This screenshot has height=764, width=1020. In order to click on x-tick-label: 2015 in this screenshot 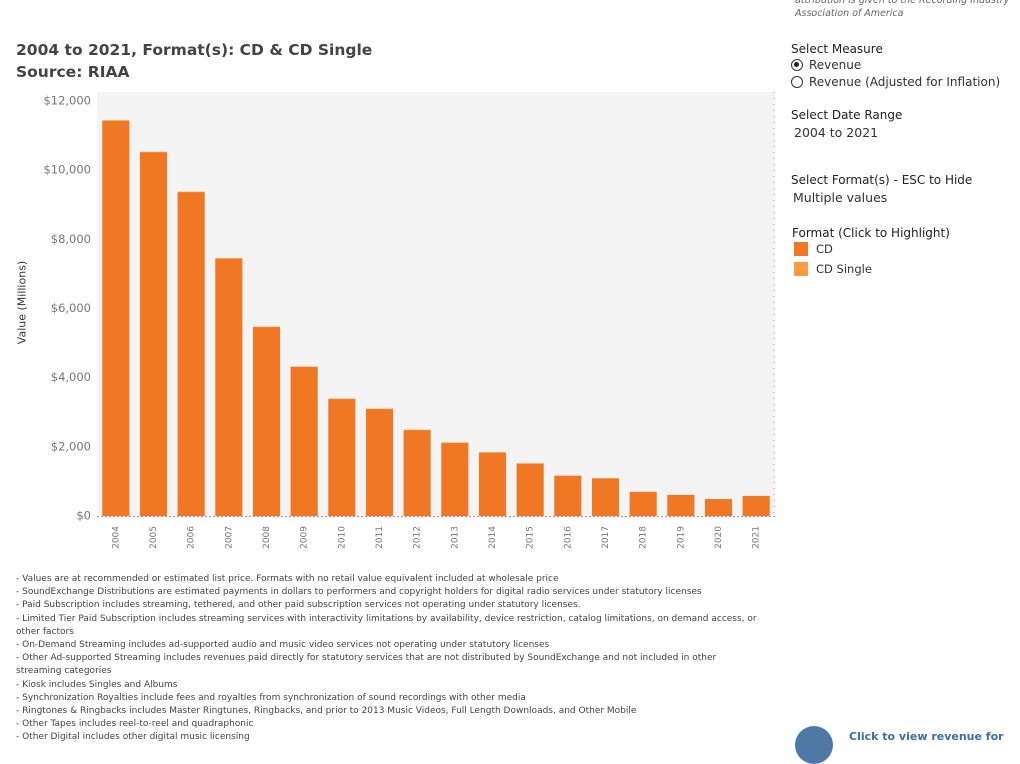, I will do `click(531, 537)`.